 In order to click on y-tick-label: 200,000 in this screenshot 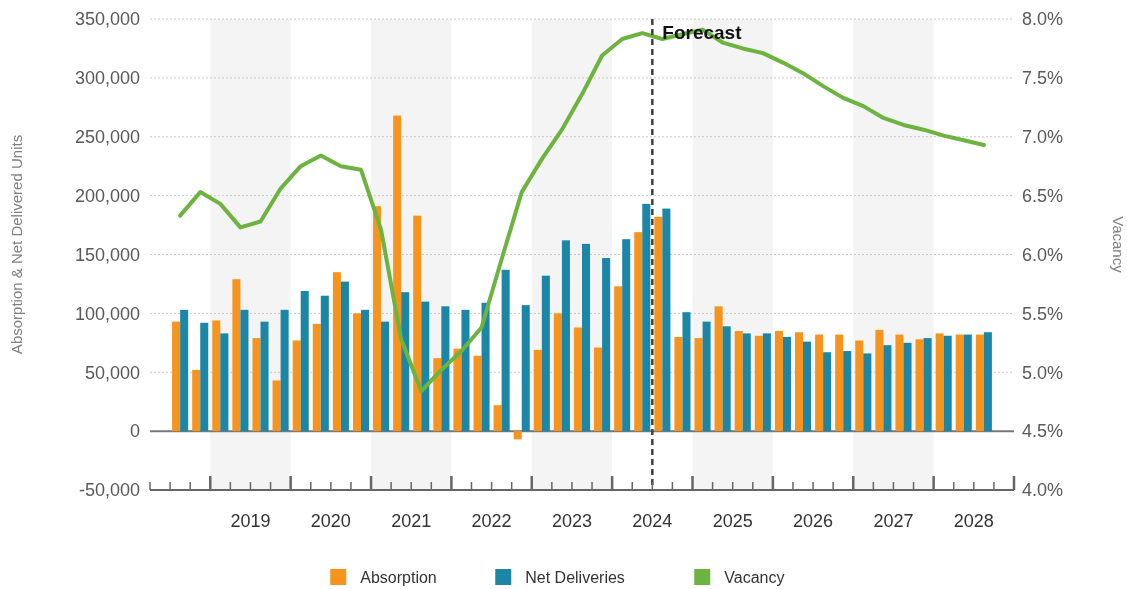, I will do `click(107, 195)`.